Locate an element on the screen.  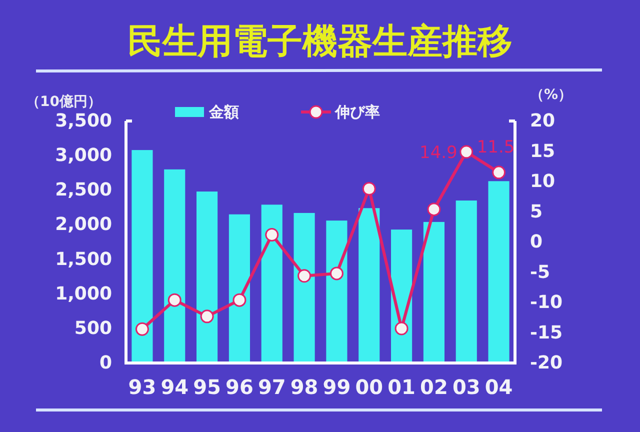
x-tick-label: 03 is located at coordinates (466, 387).